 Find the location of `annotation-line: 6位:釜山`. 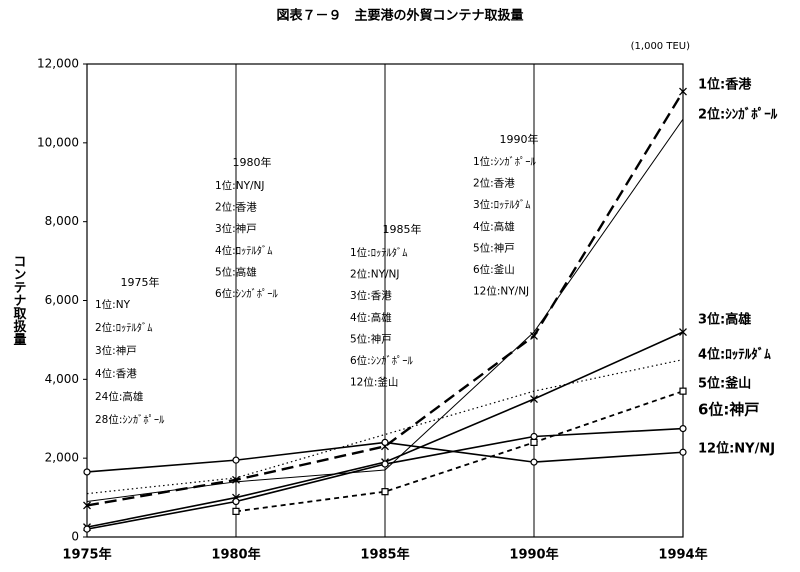

annotation-line: 6位:釜山 is located at coordinates (494, 269).